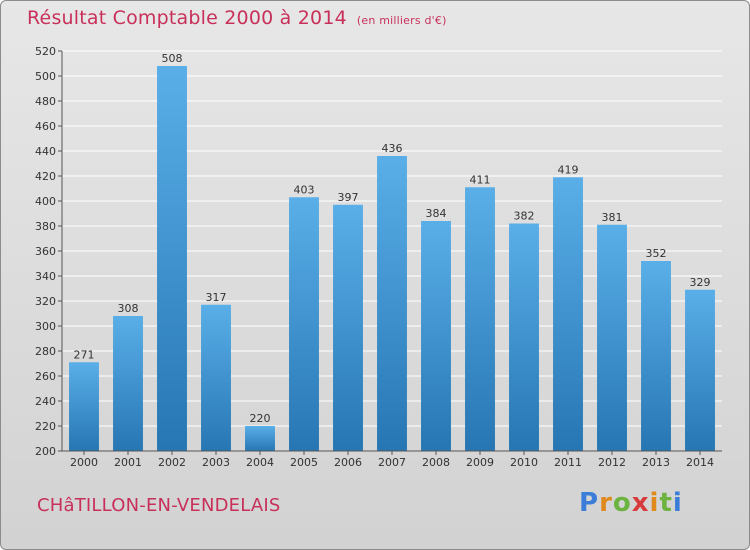 The height and width of the screenshot is (550, 750). Describe the element at coordinates (700, 462) in the screenshot. I see `x-tick-label: 2014` at that location.